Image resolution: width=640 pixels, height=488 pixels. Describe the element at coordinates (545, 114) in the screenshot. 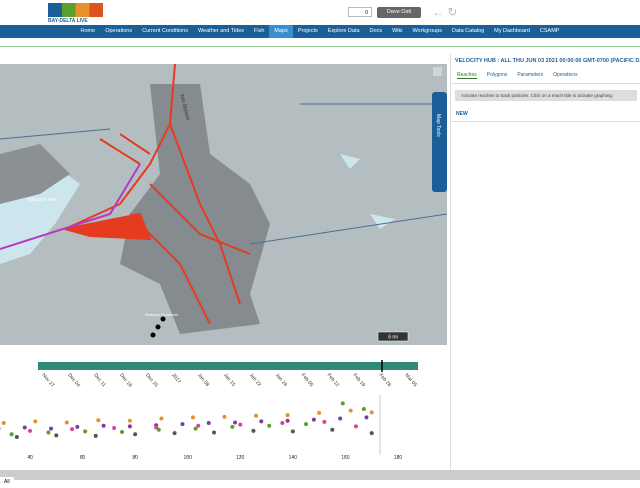

I see `new-item: NEW` at that location.